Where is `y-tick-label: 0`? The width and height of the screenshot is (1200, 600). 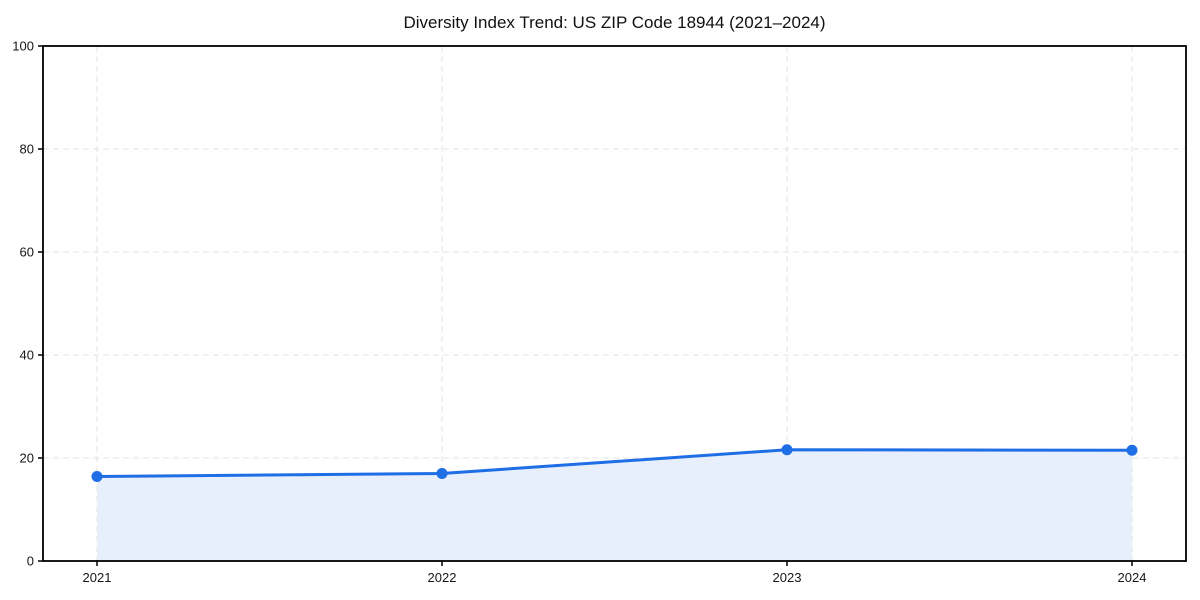
y-tick-label: 0 is located at coordinates (30, 561).